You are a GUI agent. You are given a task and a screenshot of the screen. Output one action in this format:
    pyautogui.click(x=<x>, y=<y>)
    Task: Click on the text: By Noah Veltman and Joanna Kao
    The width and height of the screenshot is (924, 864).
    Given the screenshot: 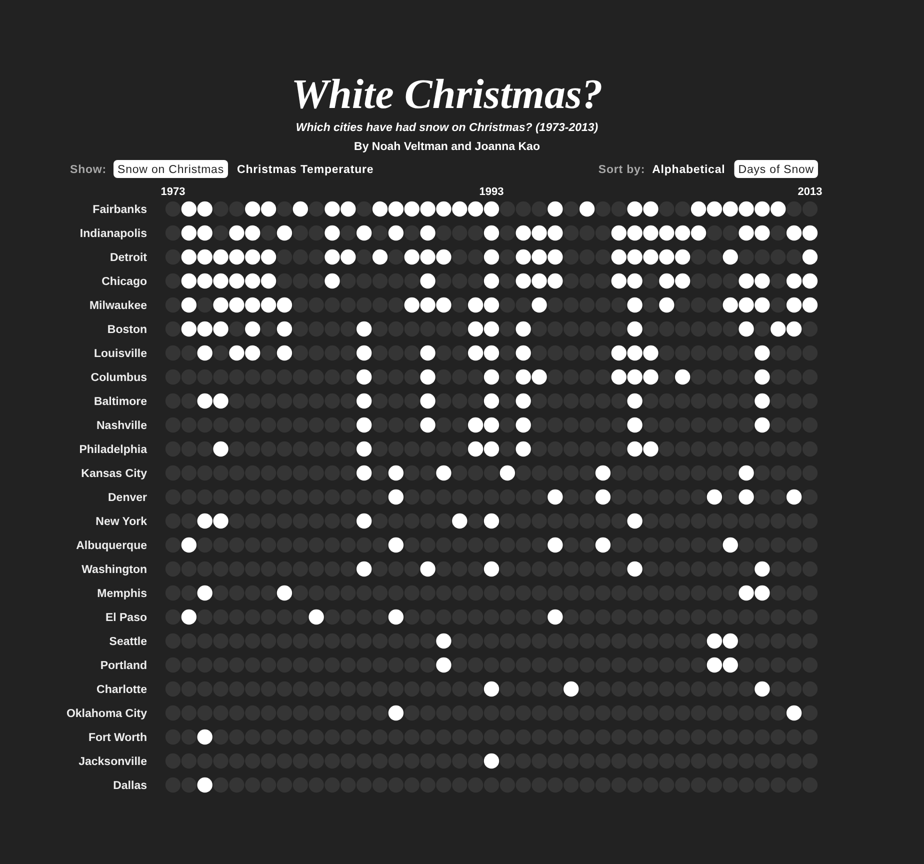 What is the action you would take?
    pyautogui.click(x=447, y=147)
    